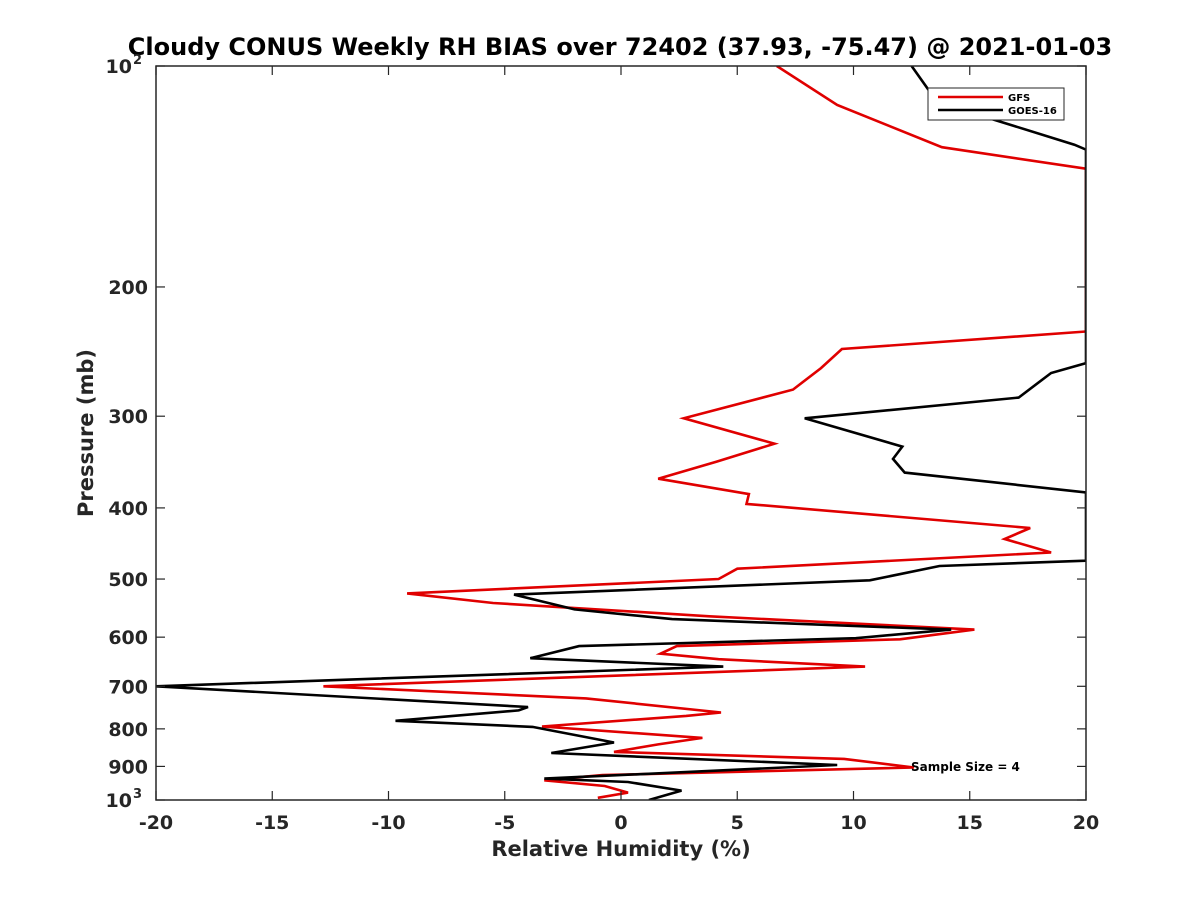 Image resolution: width=1200 pixels, height=900 pixels. Describe the element at coordinates (272, 823) in the screenshot. I see `x-tick-label: -15` at that location.